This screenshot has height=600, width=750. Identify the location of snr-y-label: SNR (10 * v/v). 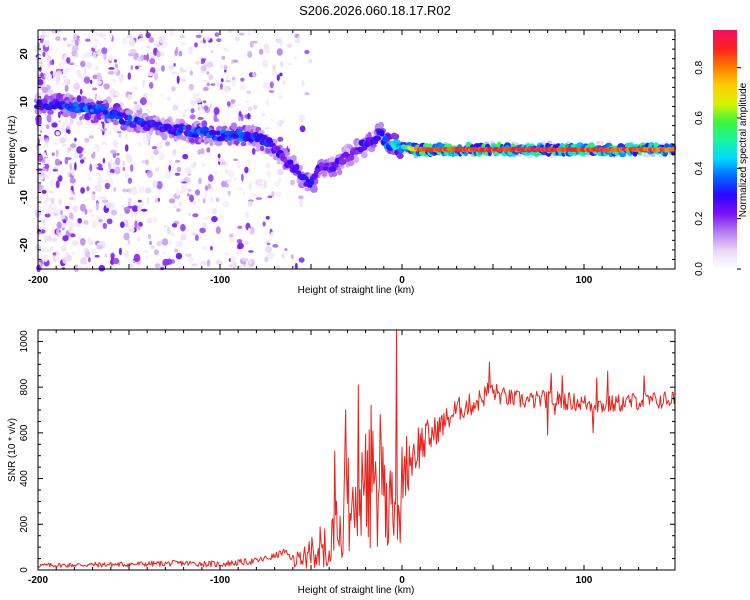
(12, 450).